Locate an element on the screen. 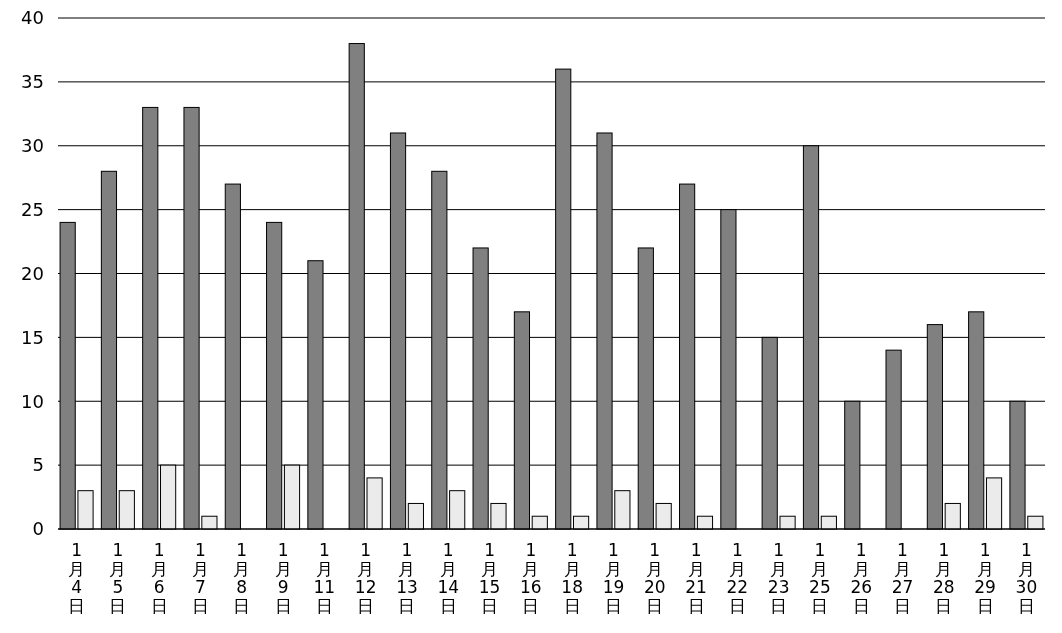 The image size is (1062, 633). x-tick-label: 1月16日 is located at coordinates (531, 578).